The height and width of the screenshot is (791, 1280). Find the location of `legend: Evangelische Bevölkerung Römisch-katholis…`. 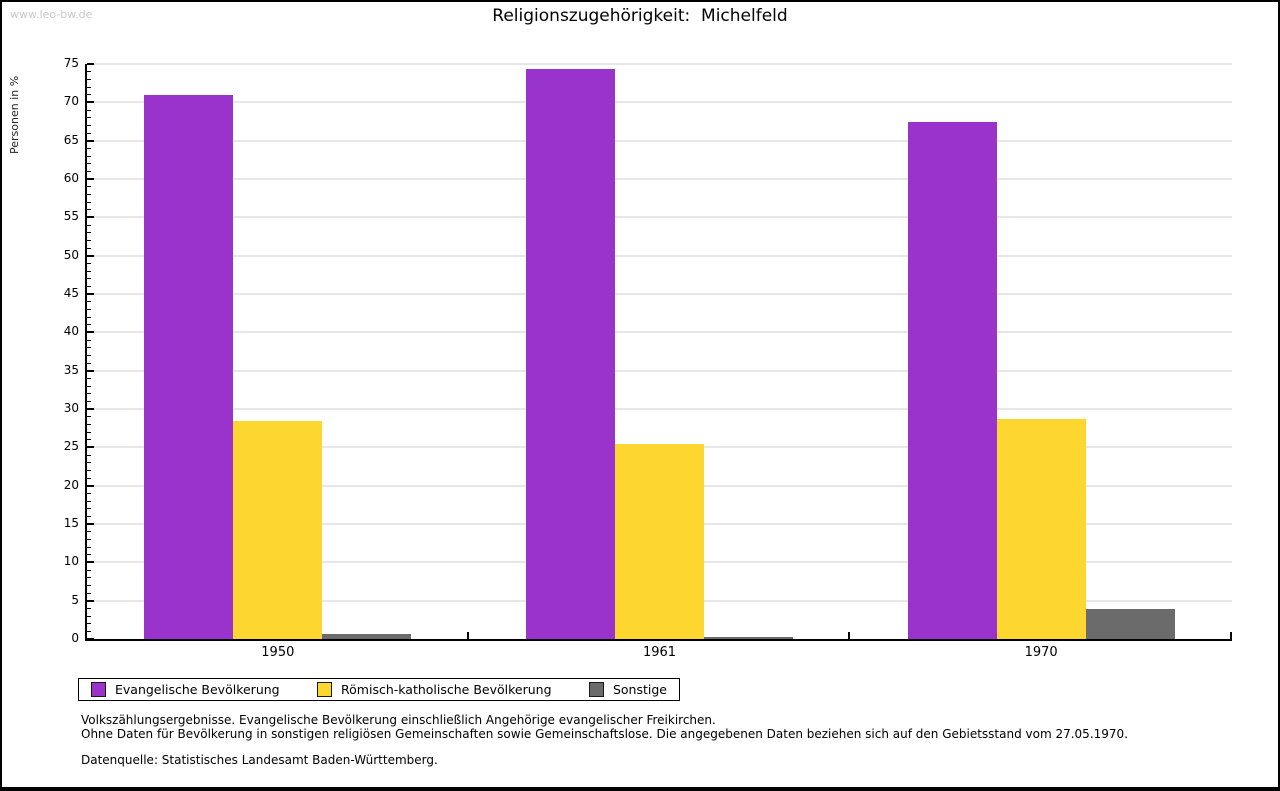

legend: Evangelische Bevölkerung Römisch-katholis… is located at coordinates (379, 689).